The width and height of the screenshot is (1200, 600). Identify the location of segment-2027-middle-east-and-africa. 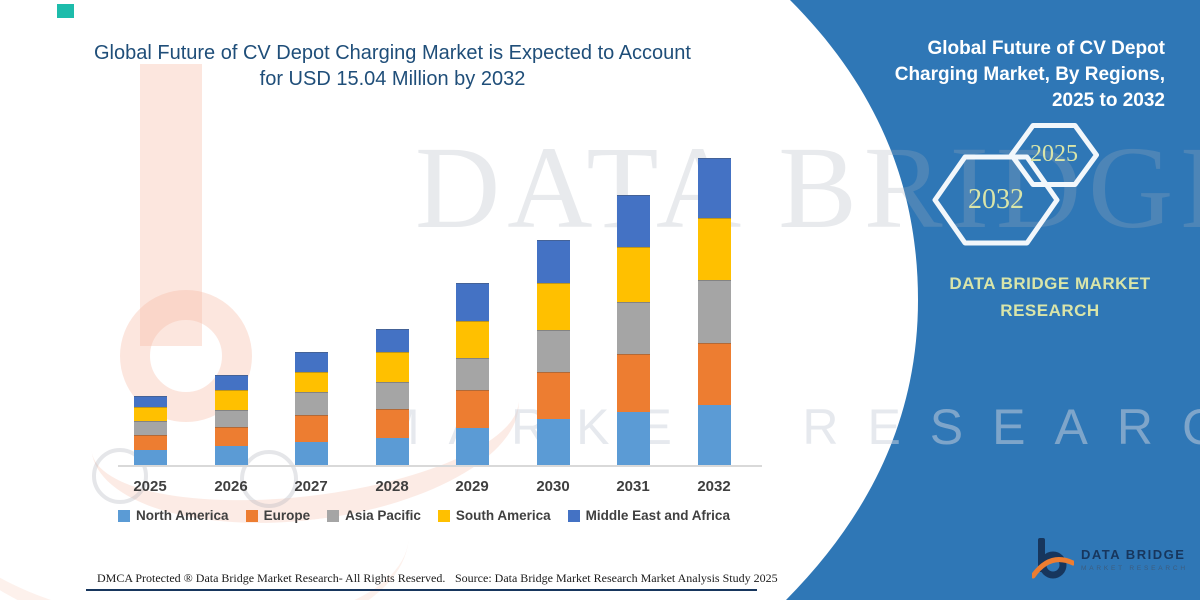
(311, 362).